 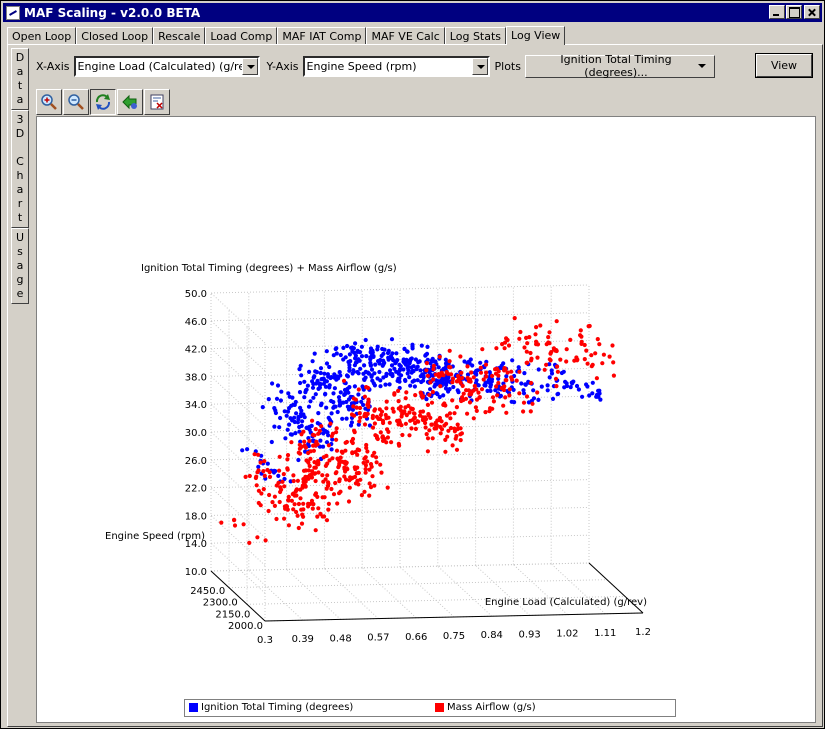 What do you see at coordinates (396, 66) in the screenshot?
I see `y-axis-select: Engine Speed (rpm)` at bounding box center [396, 66].